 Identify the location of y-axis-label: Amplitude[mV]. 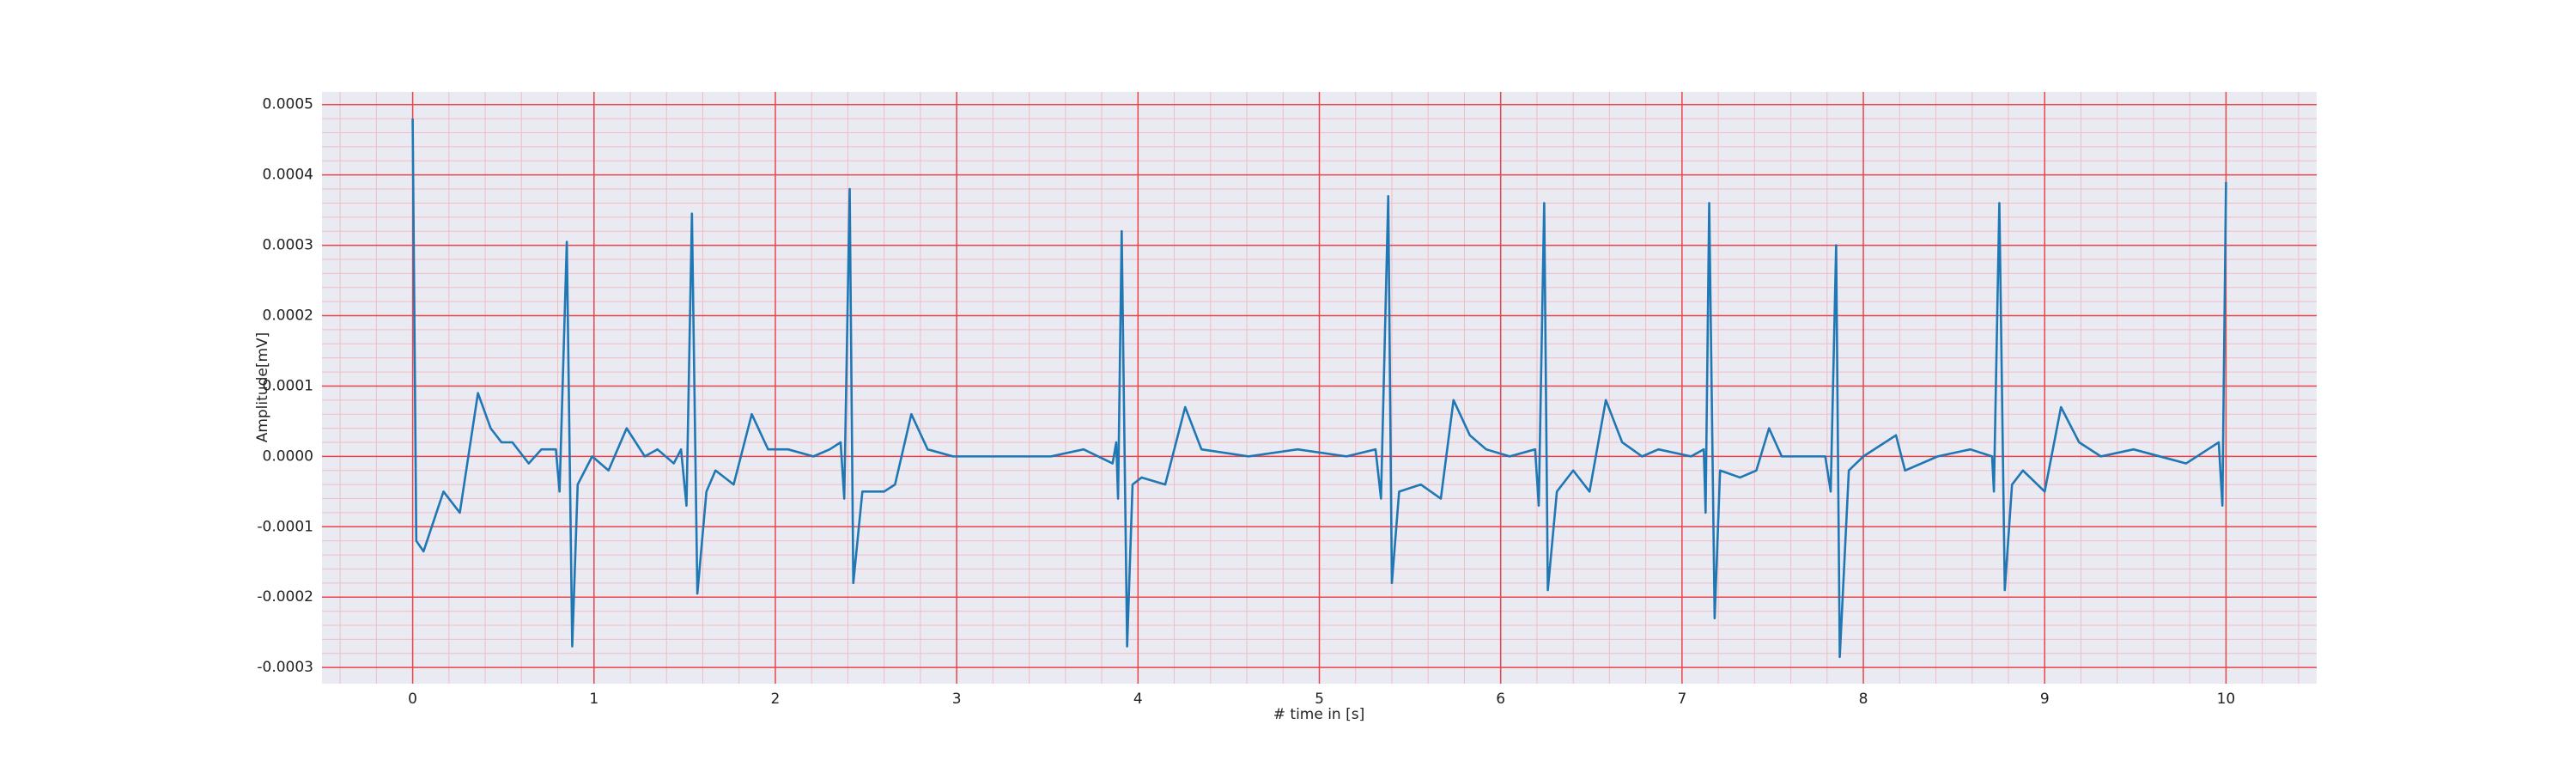
(262, 387).